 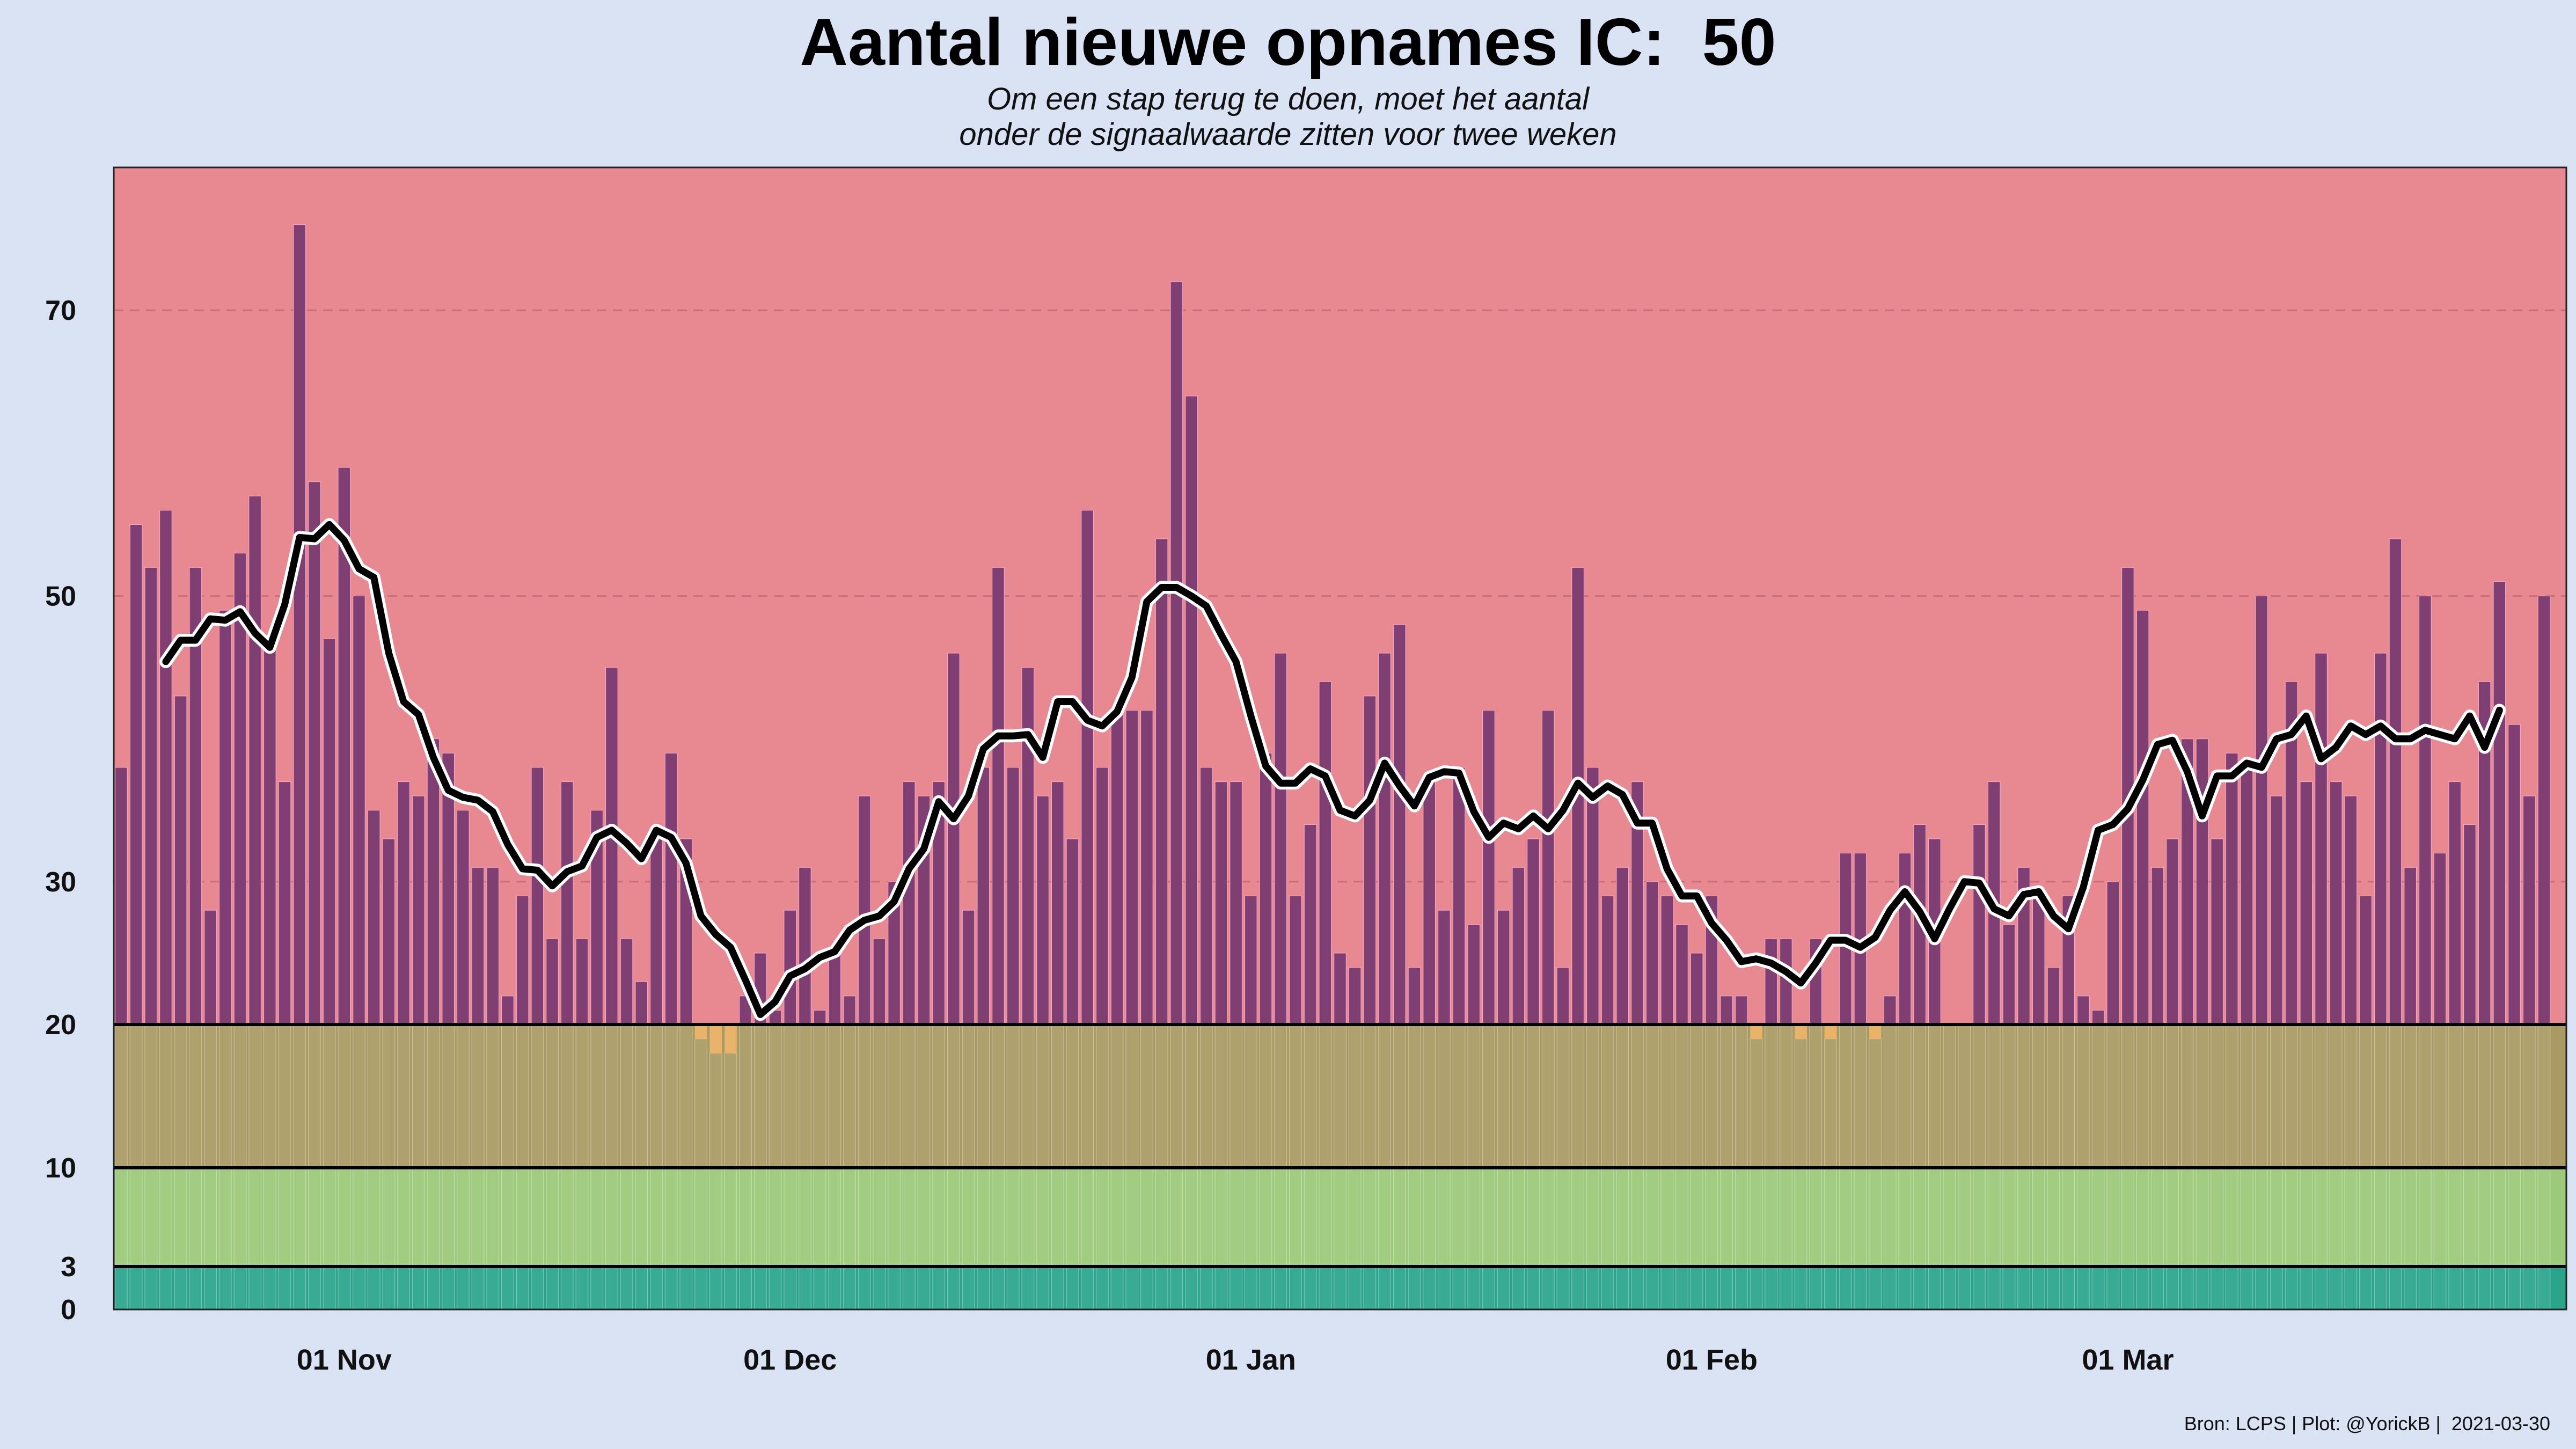 I want to click on y-tick-label: 20, so click(x=60, y=1025).